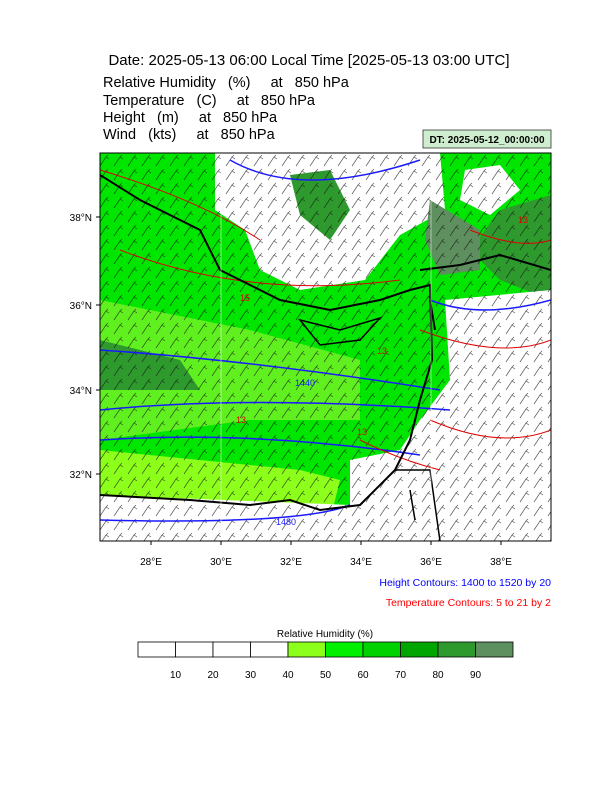 The height and width of the screenshot is (792, 612). What do you see at coordinates (81, 475) in the screenshot?
I see `lat-label: 32°N` at bounding box center [81, 475].